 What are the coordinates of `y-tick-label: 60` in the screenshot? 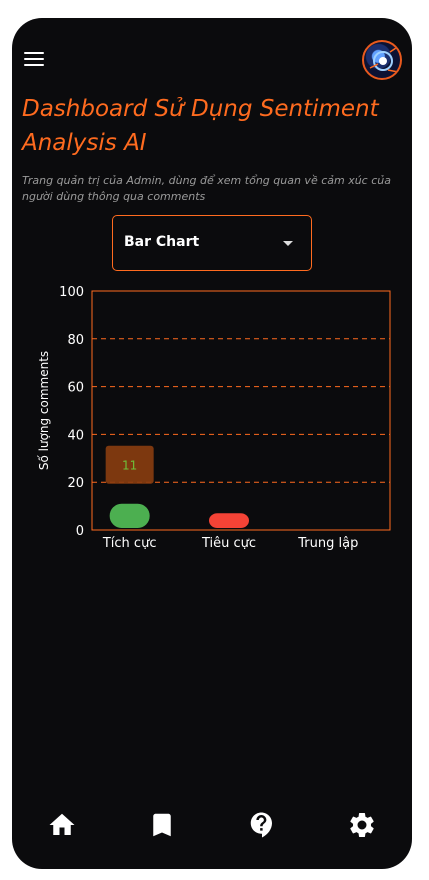 It's located at (75, 388).